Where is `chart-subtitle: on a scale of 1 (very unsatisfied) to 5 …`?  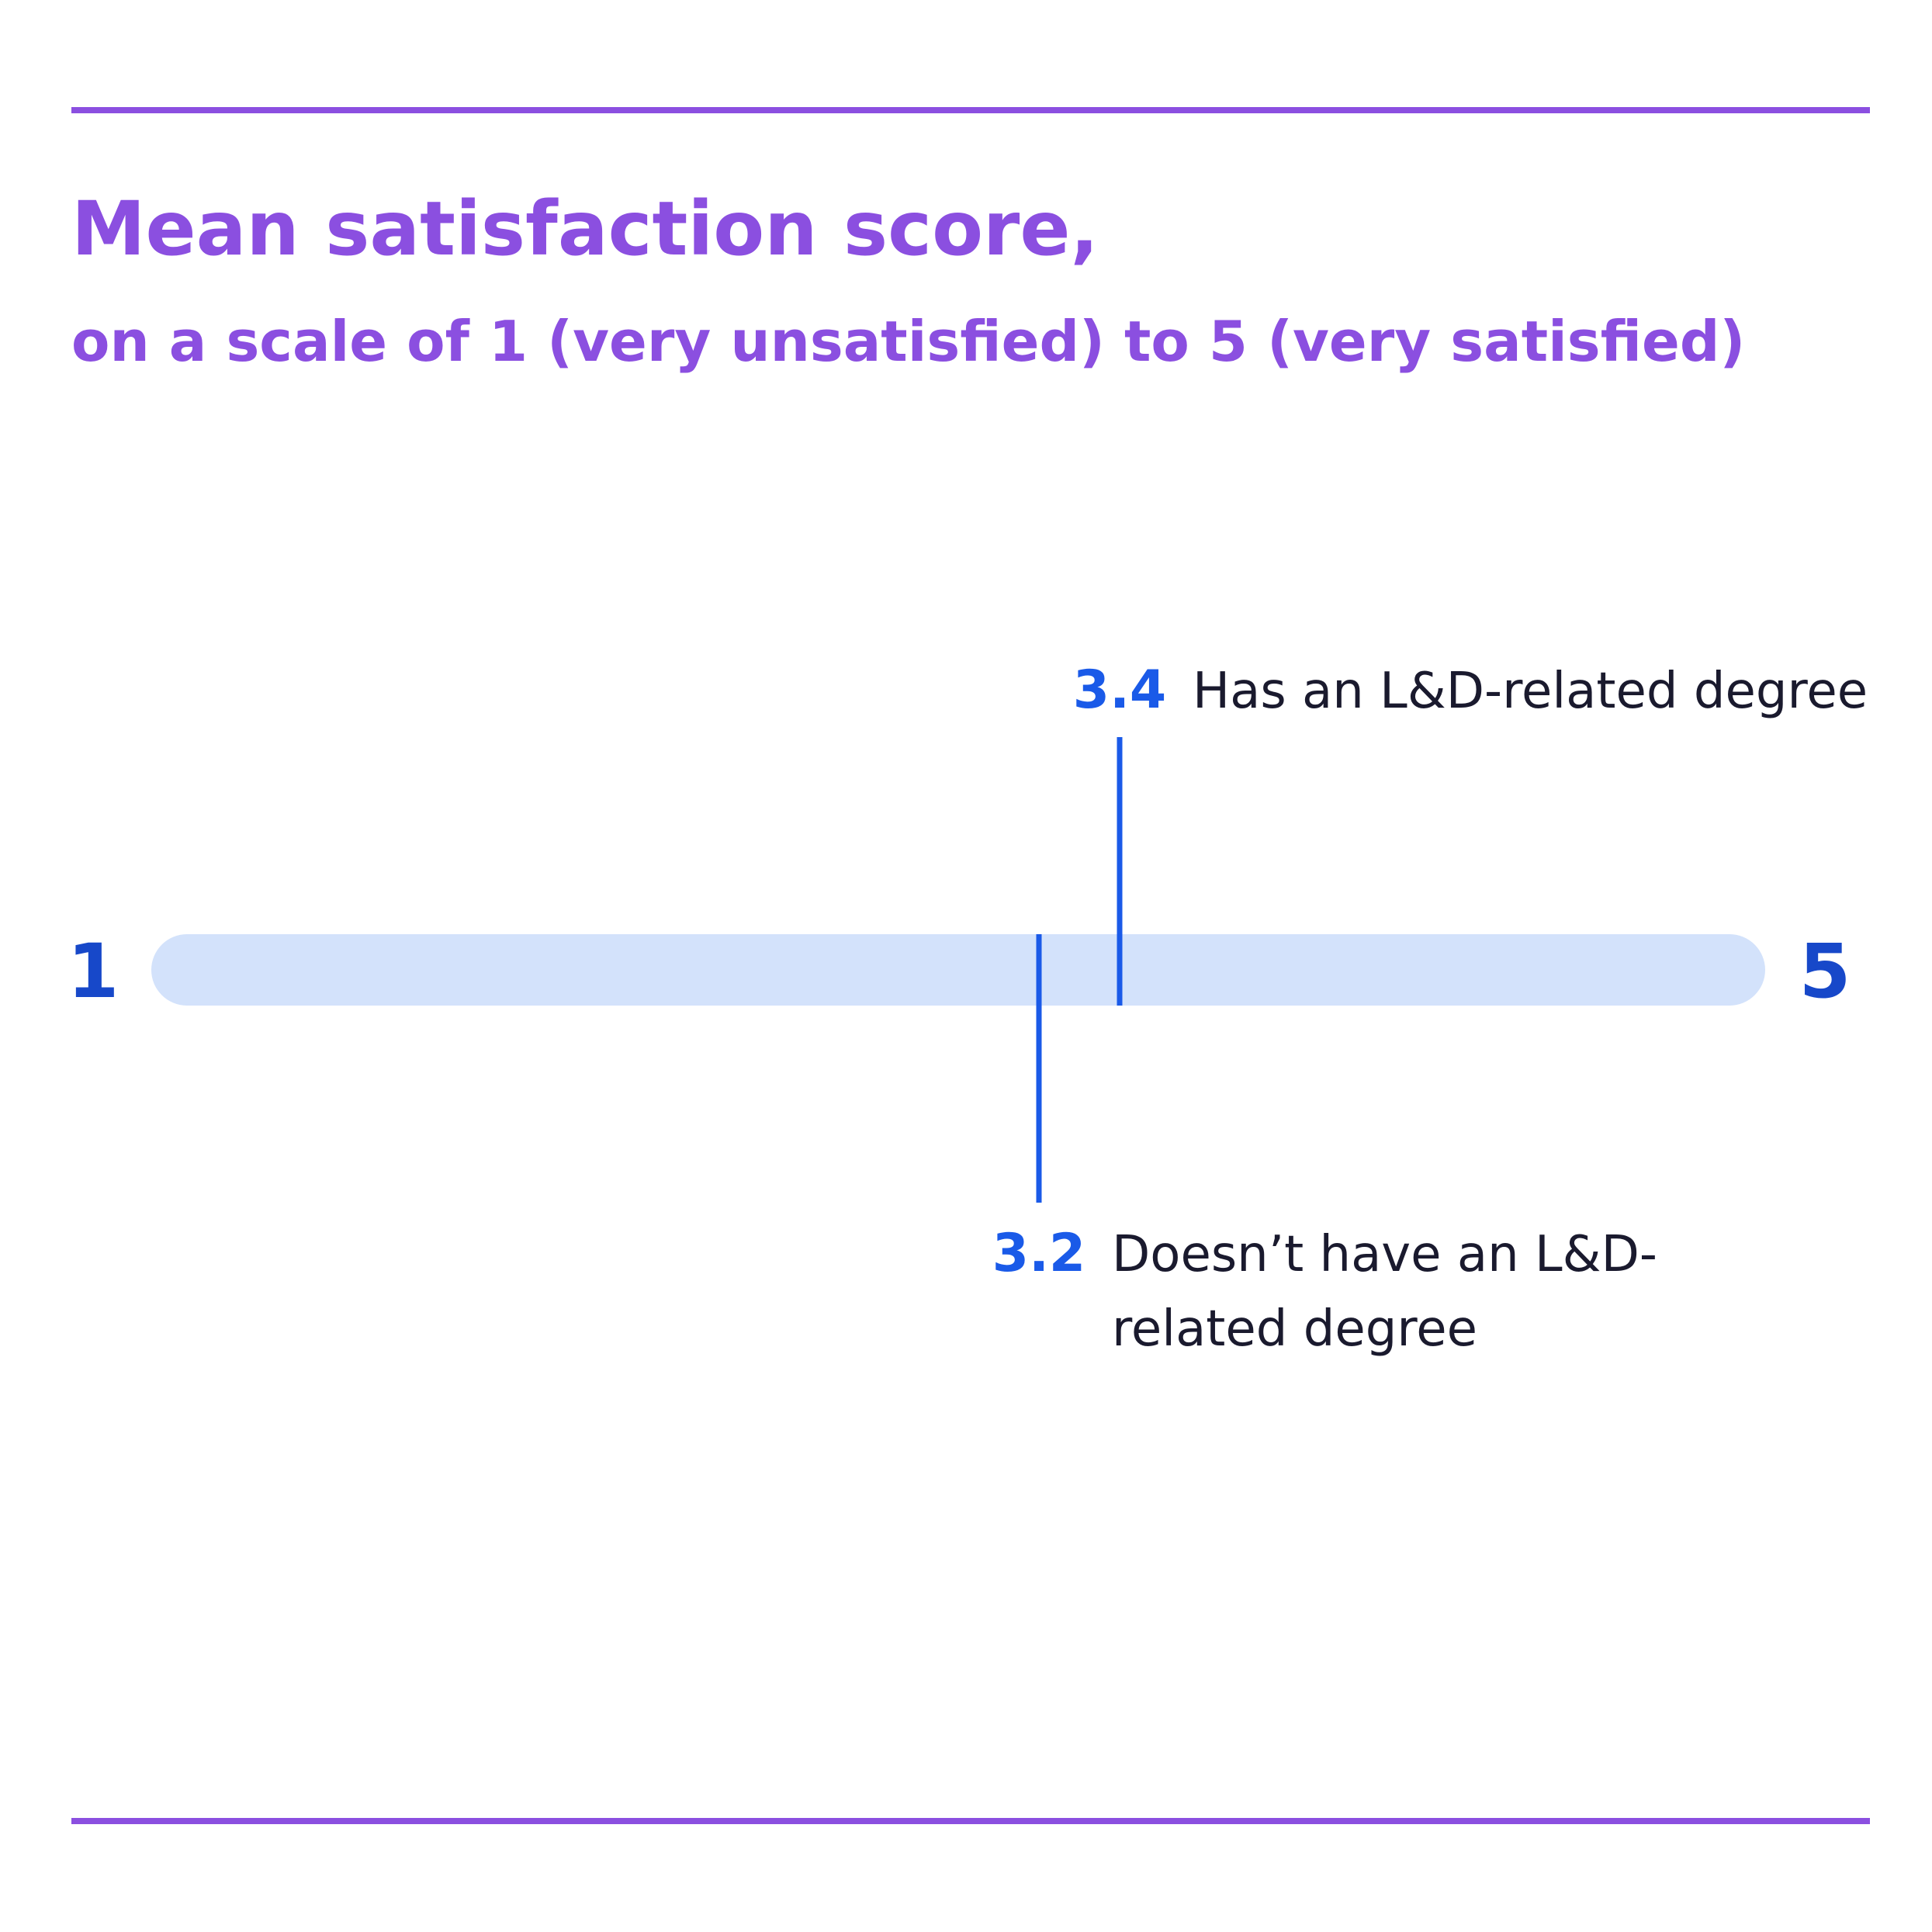 chart-subtitle: on a scale of 1 (very unsatisfied) to 5 … is located at coordinates (908, 341).